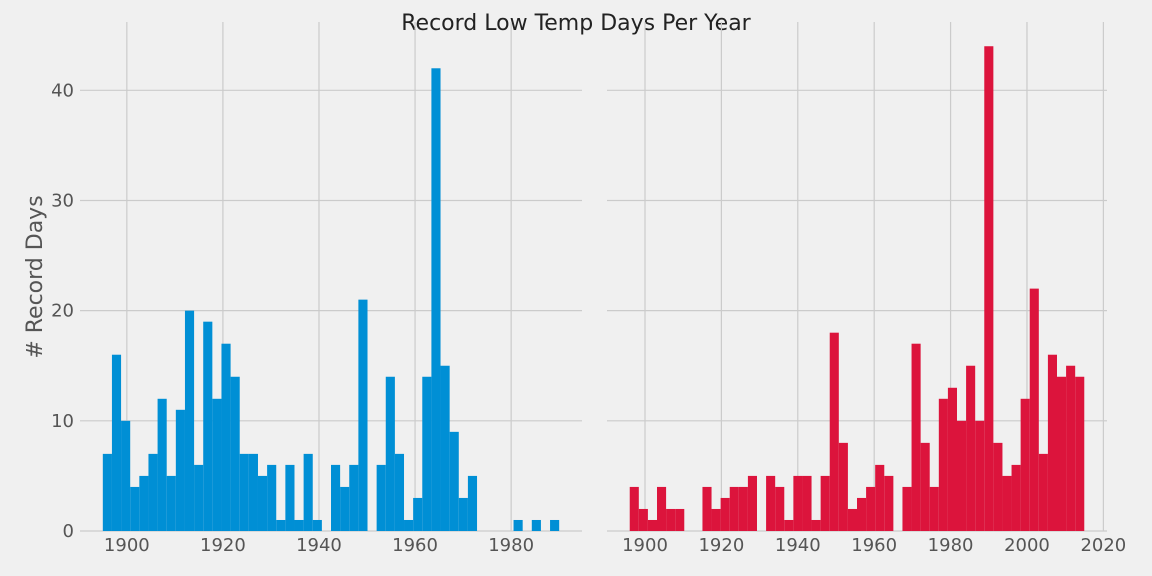 The height and width of the screenshot is (576, 1152). What do you see at coordinates (35, 276) in the screenshot?
I see `y-axis-label: # Record Days` at bounding box center [35, 276].